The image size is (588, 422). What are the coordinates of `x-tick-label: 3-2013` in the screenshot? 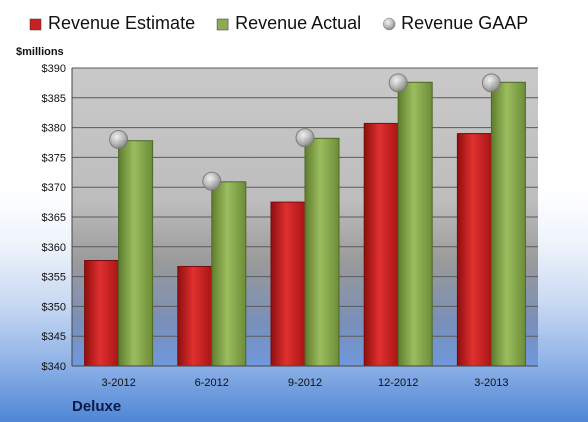 It's located at (491, 383).